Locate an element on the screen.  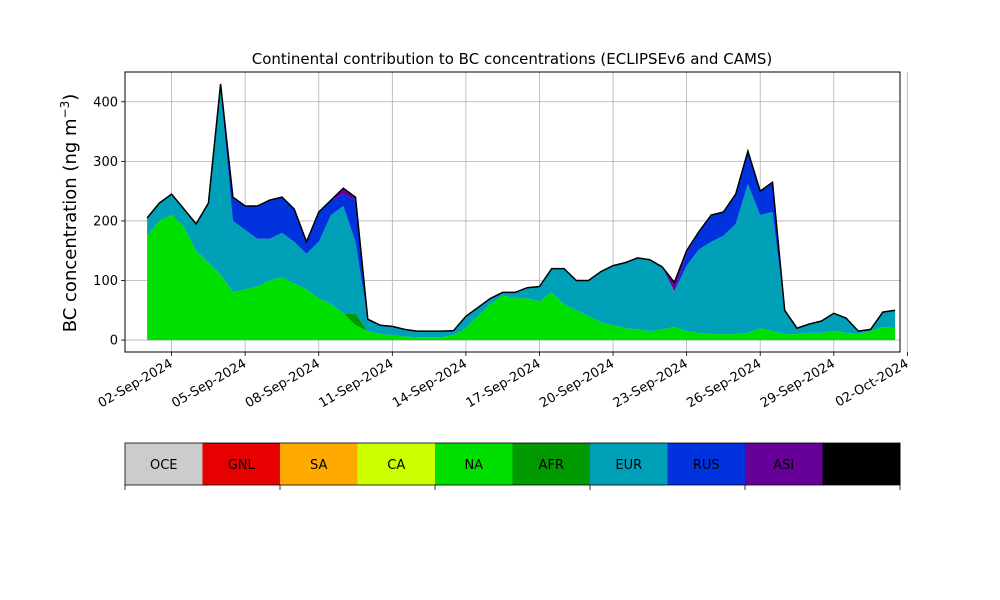
y-axis-label-superscript: −3 is located at coordinates (65, 110).